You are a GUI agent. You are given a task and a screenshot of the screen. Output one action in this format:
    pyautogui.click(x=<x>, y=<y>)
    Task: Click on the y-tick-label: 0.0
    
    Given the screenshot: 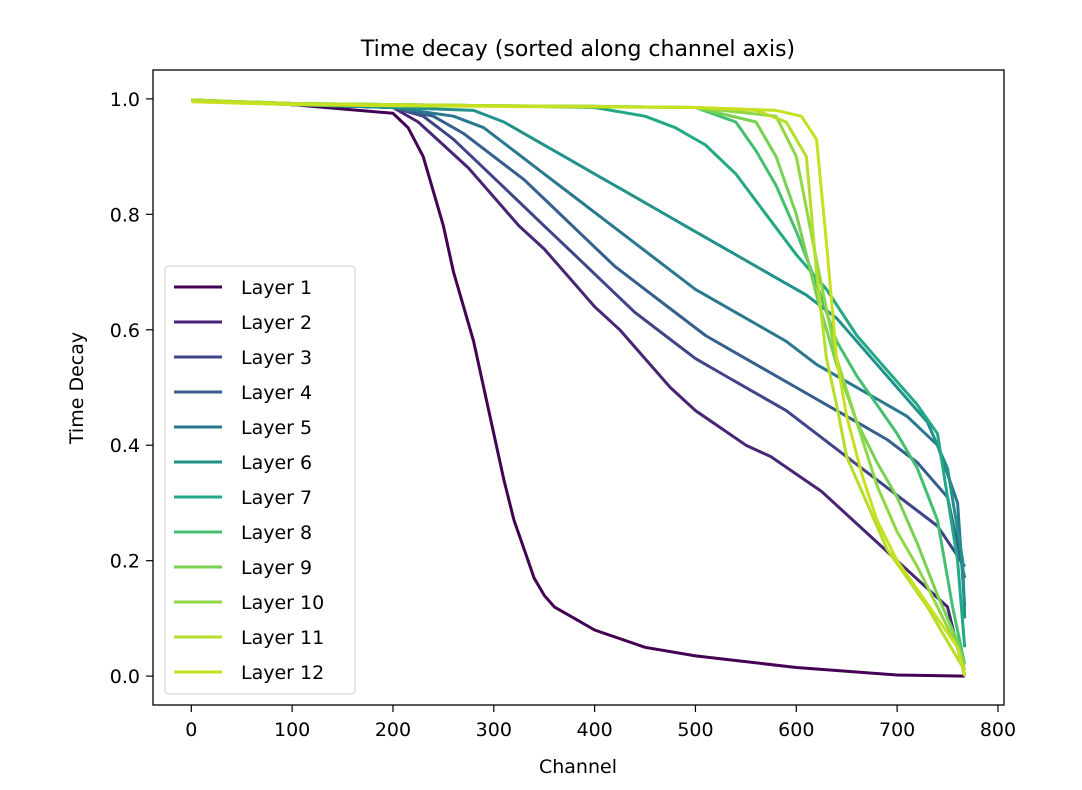 What is the action you would take?
    pyautogui.click(x=125, y=677)
    